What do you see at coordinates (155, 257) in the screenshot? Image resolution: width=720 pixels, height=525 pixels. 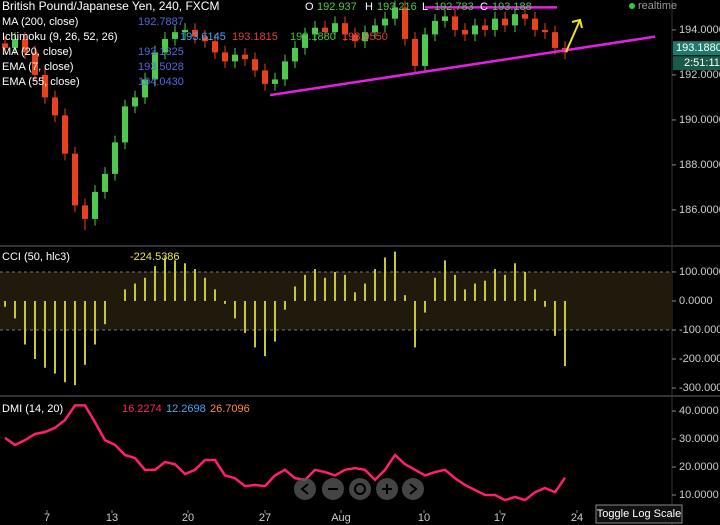 I see `panel-readout: -224.5386` at bounding box center [155, 257].